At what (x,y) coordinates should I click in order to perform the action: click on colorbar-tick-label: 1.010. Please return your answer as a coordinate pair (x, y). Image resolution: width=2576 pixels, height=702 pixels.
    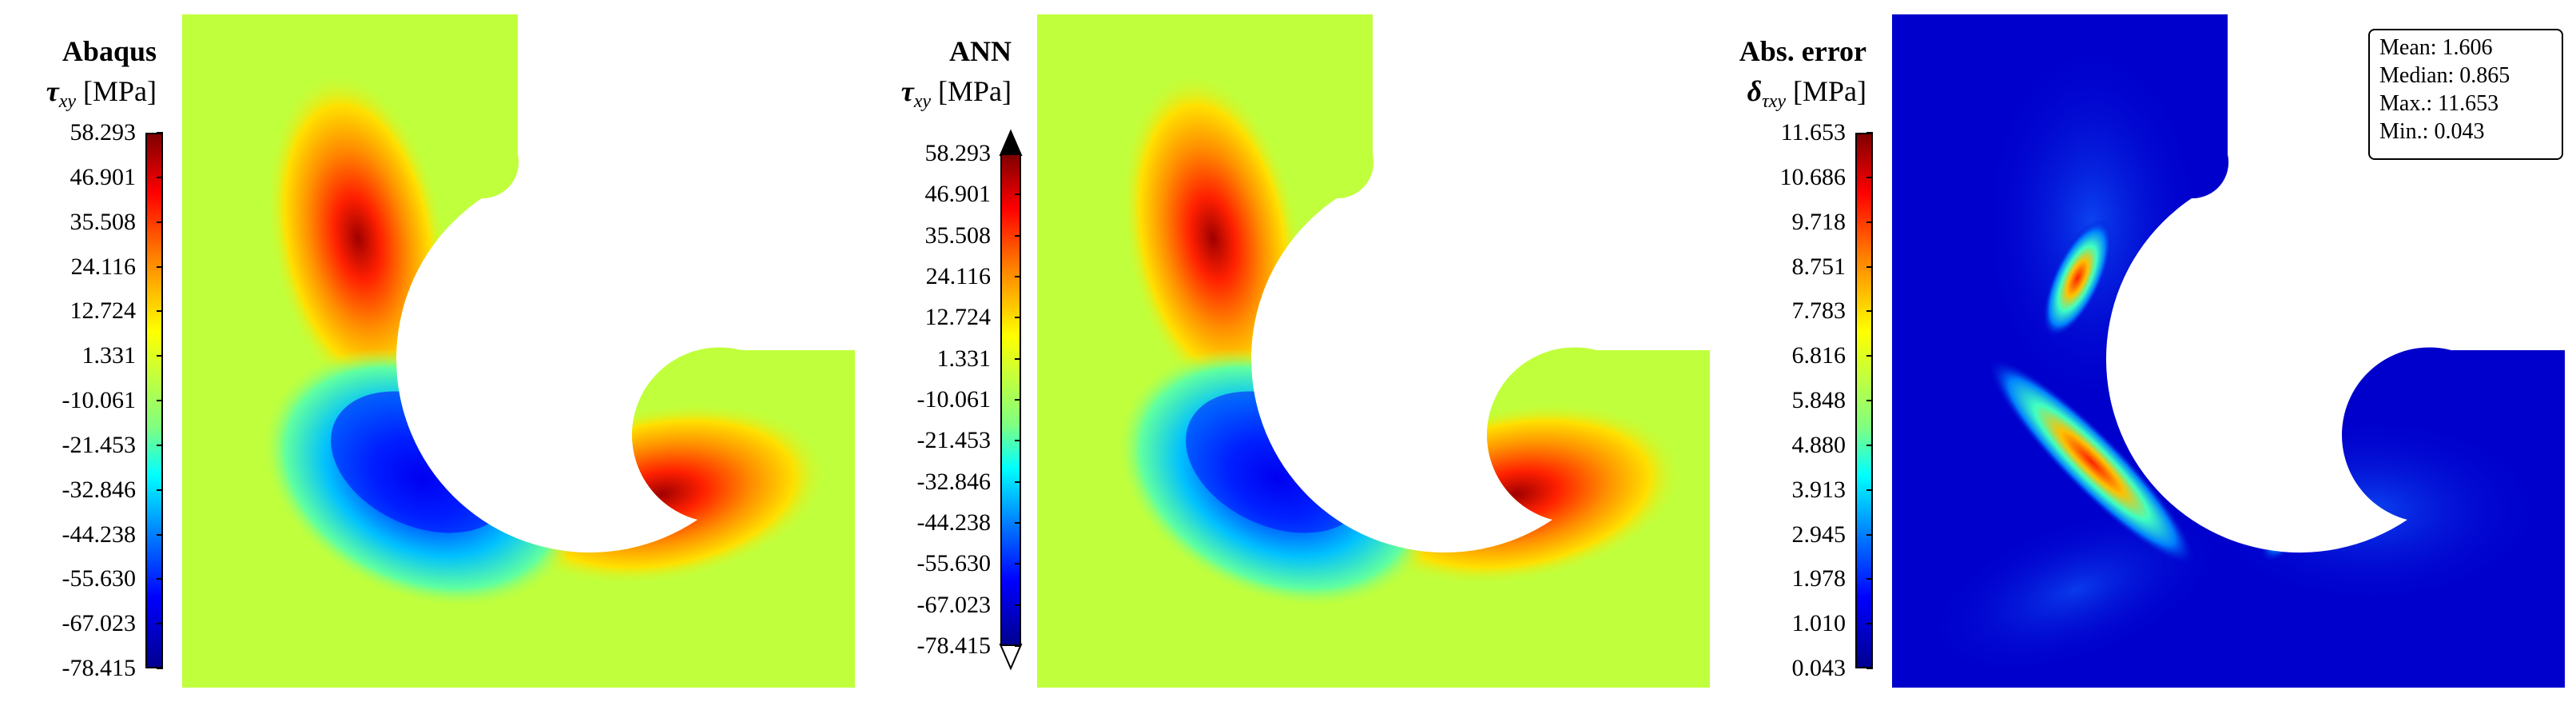
    Looking at the image, I should click on (1819, 623).